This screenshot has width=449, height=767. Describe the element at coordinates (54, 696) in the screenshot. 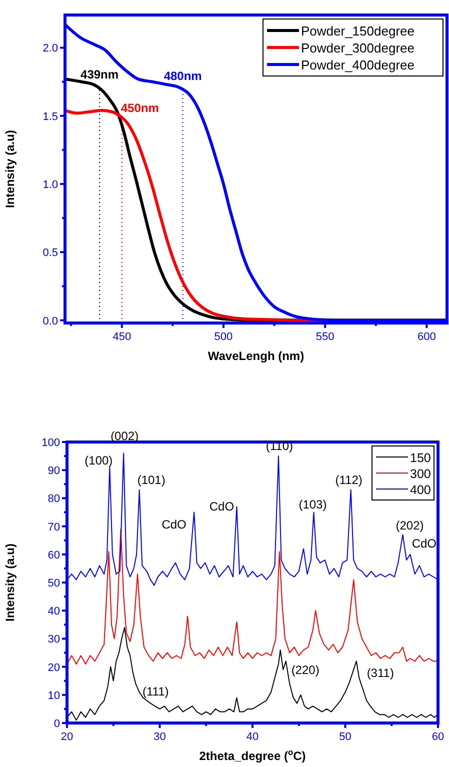

I see `y-tick-label: 10` at that location.